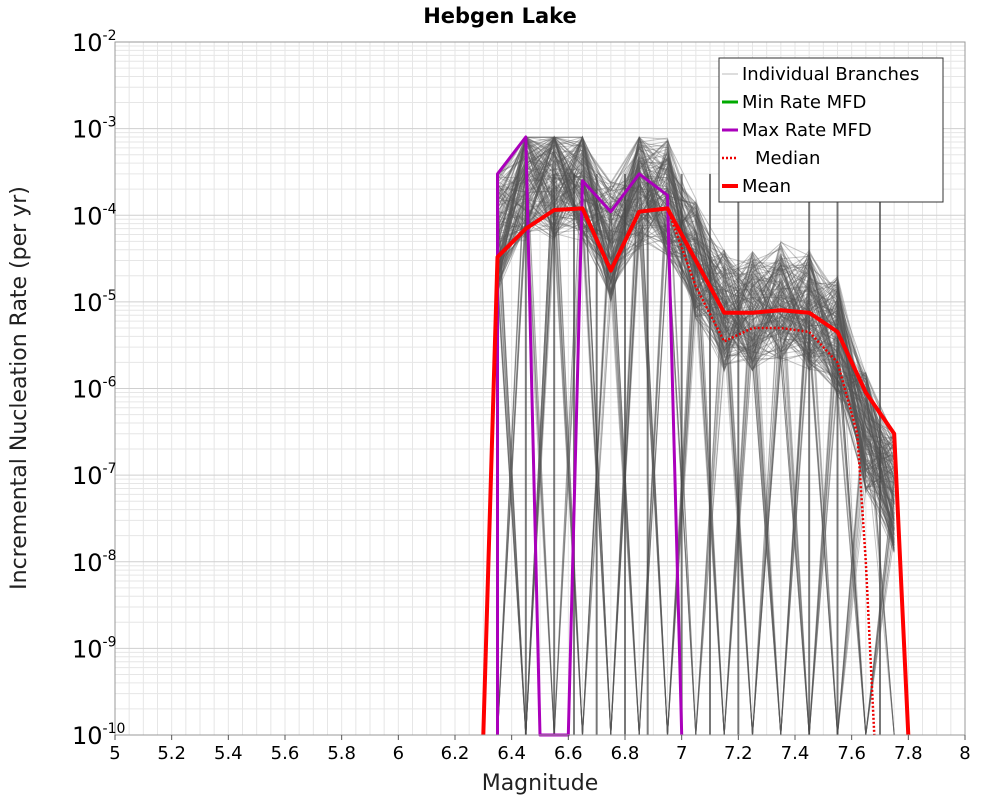 The image size is (1000, 800). Describe the element at coordinates (94, 129) in the screenshot. I see `y-tick-label: 10⁻³` at that location.